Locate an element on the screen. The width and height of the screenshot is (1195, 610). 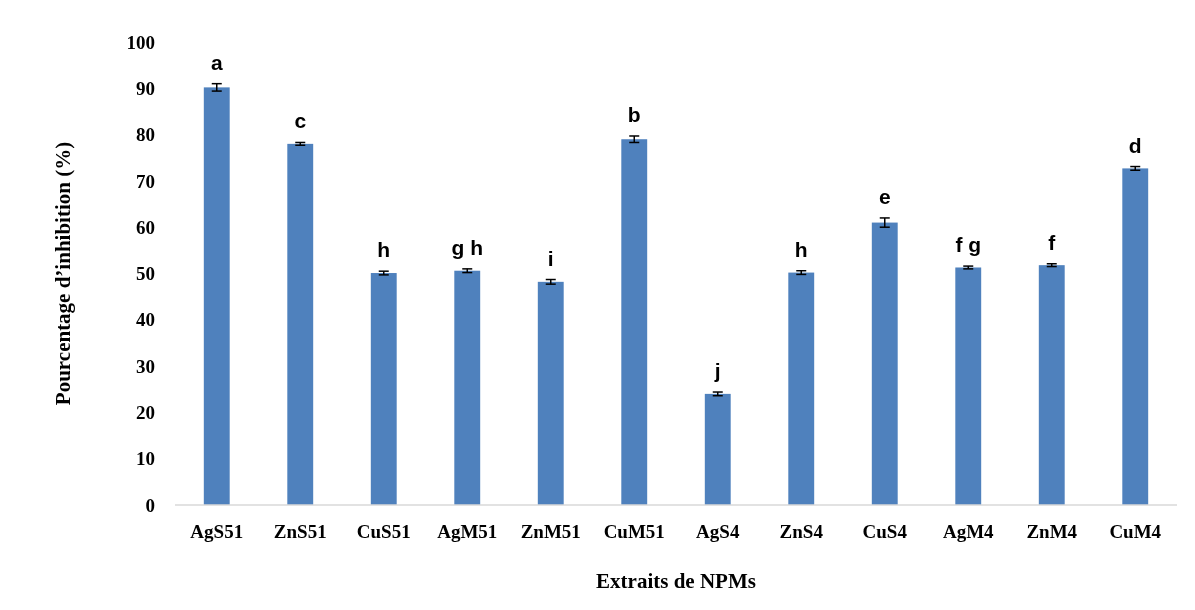
y-tick-label: 100 is located at coordinates (140, 42).